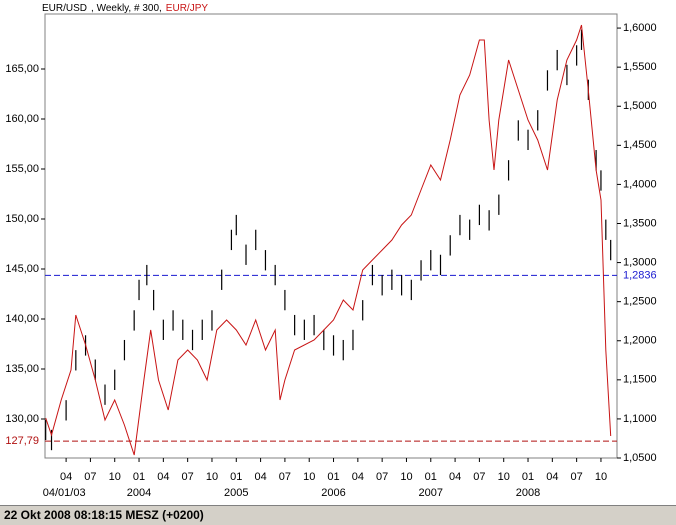 This screenshot has width=676, height=525. I want to click on reference-label: 1,2836, so click(640, 275).